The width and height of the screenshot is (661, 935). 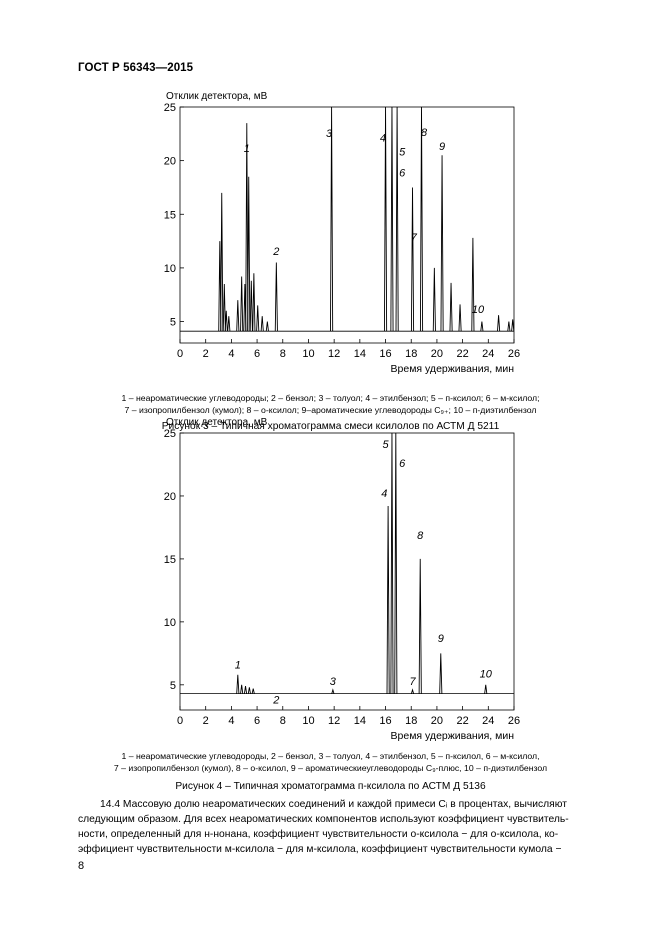 I want to click on x-tick-label: 0, so click(x=180, y=721).